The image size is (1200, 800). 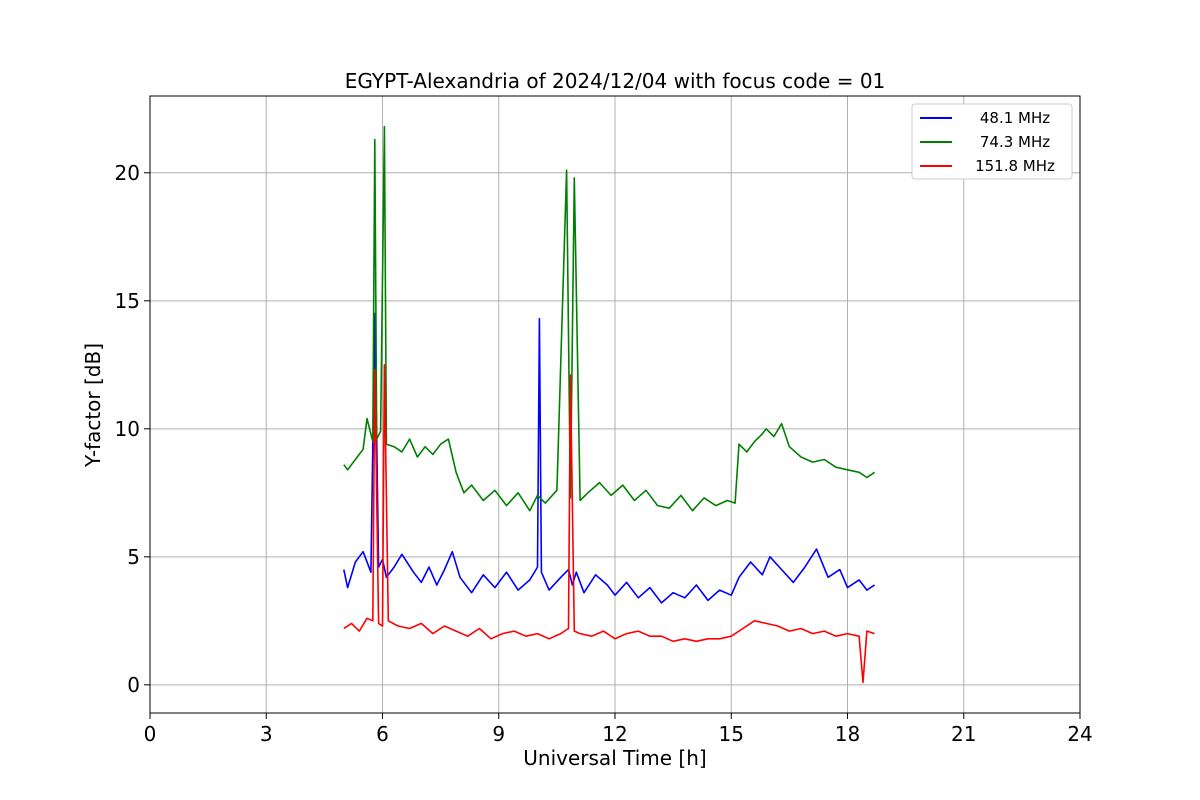 What do you see at coordinates (266, 734) in the screenshot?
I see `x-tick-label: 3` at bounding box center [266, 734].